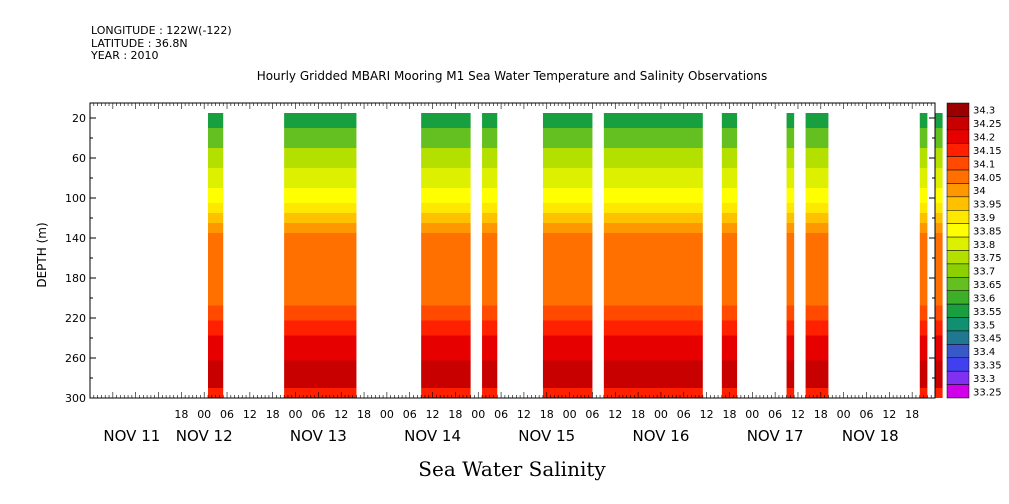 Image resolution: width=1009 pixels, height=504 pixels. Describe the element at coordinates (75, 198) in the screenshot. I see `y-tick-label: 100` at that location.